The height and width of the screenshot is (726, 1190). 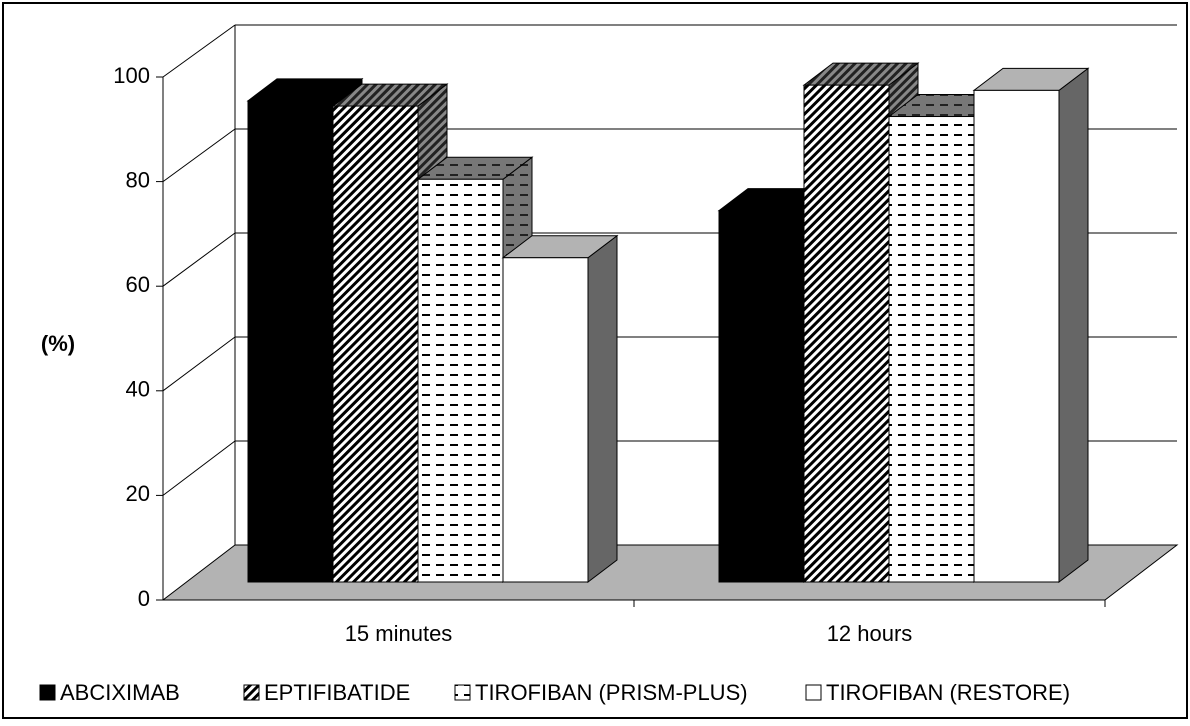 I want to click on legend-label: ABCIXIMAB, so click(x=120, y=692).